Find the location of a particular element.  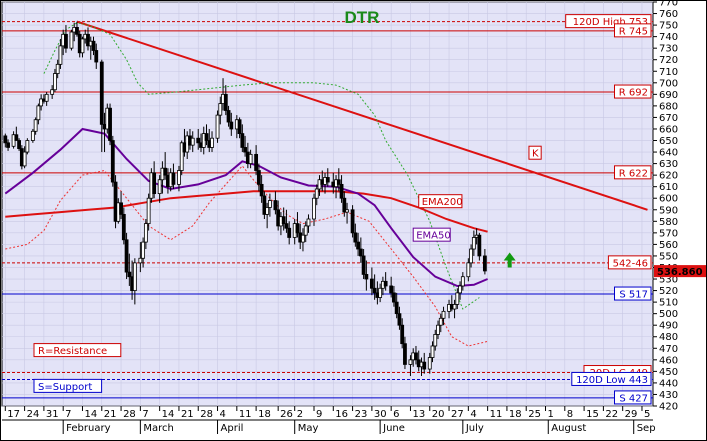

level-label: 120D Low 443 is located at coordinates (611, 378).